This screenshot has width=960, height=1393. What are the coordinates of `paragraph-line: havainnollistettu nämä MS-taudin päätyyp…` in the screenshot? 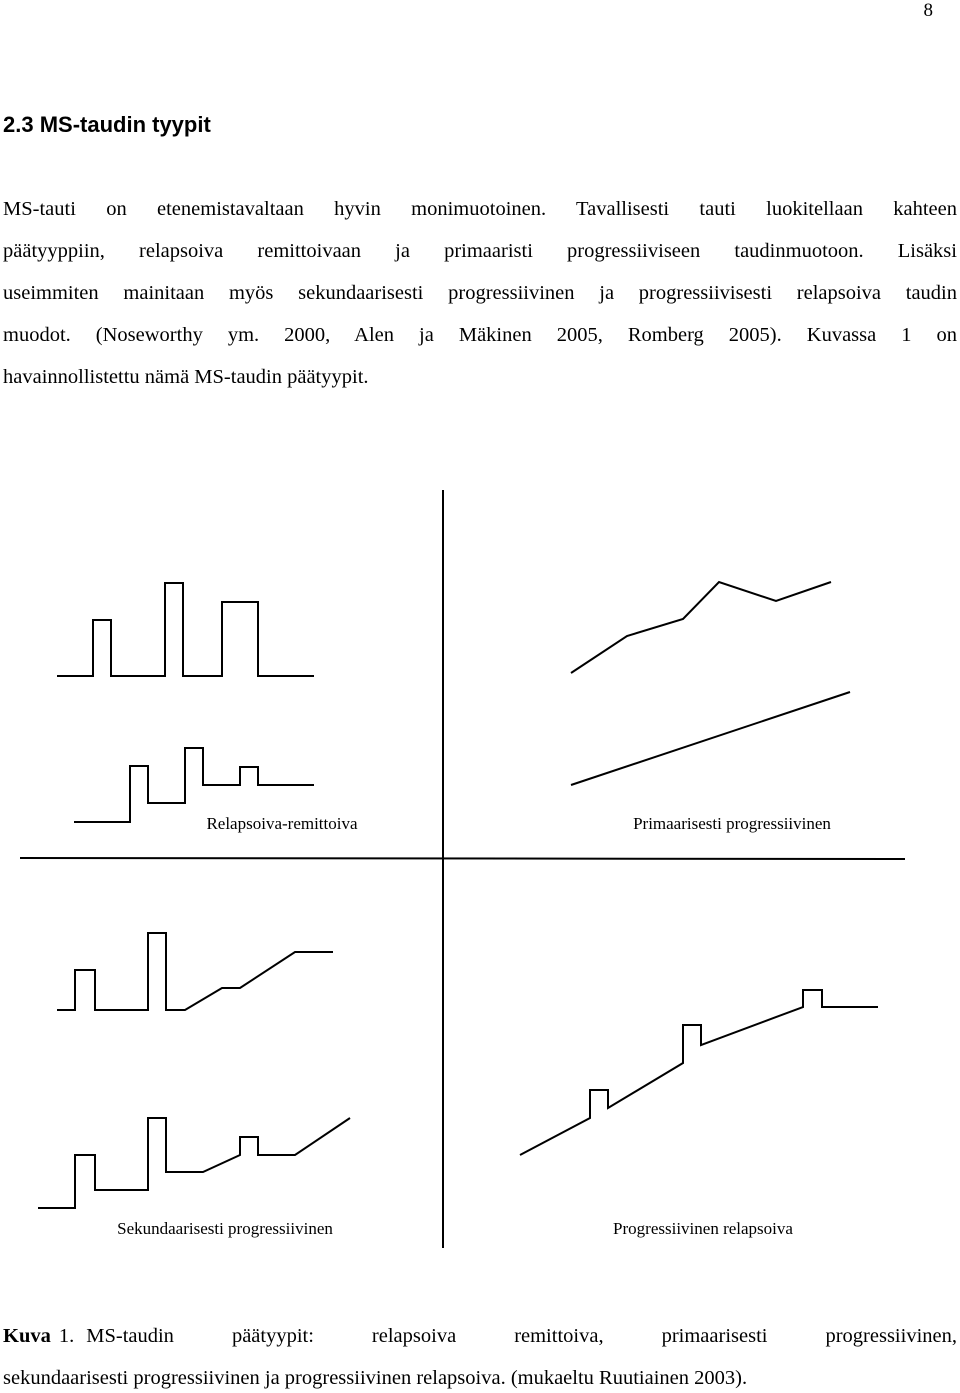 It's located at (186, 377).